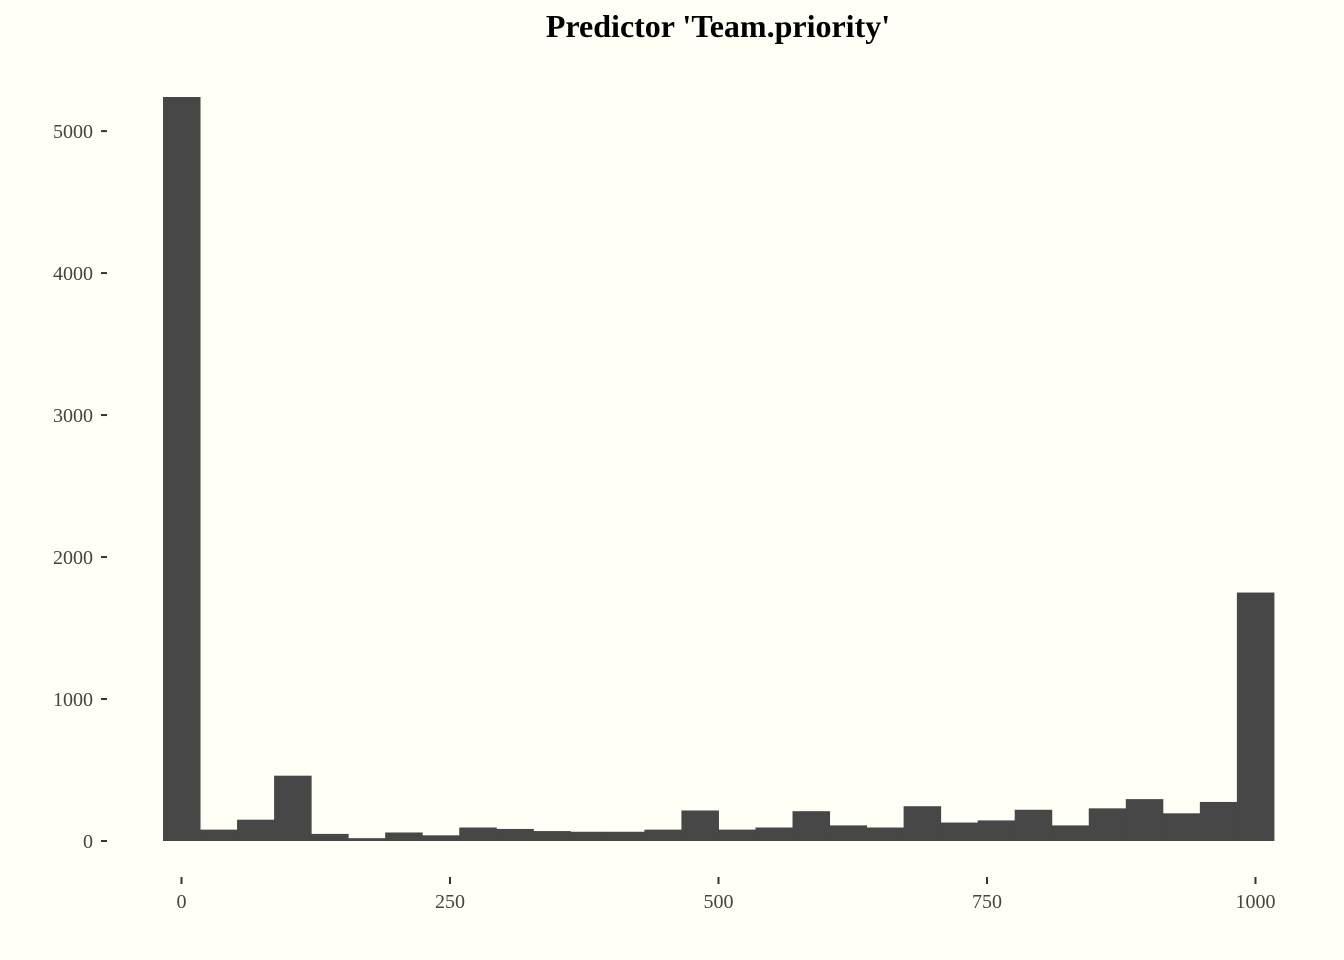 This screenshot has width=1344, height=960. Describe the element at coordinates (987, 902) in the screenshot. I see `x-tick-label: 750` at that location.